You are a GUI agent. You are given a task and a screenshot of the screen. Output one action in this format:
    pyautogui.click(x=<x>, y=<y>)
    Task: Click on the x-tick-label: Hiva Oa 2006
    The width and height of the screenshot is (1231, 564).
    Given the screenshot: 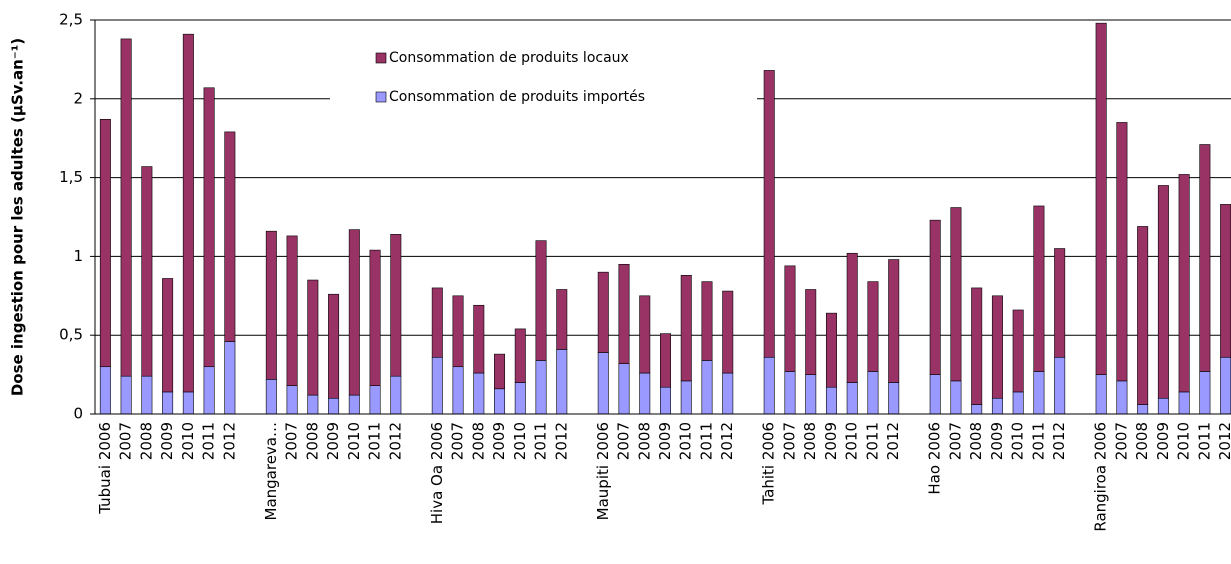 What is the action you would take?
    pyautogui.click(x=437, y=473)
    